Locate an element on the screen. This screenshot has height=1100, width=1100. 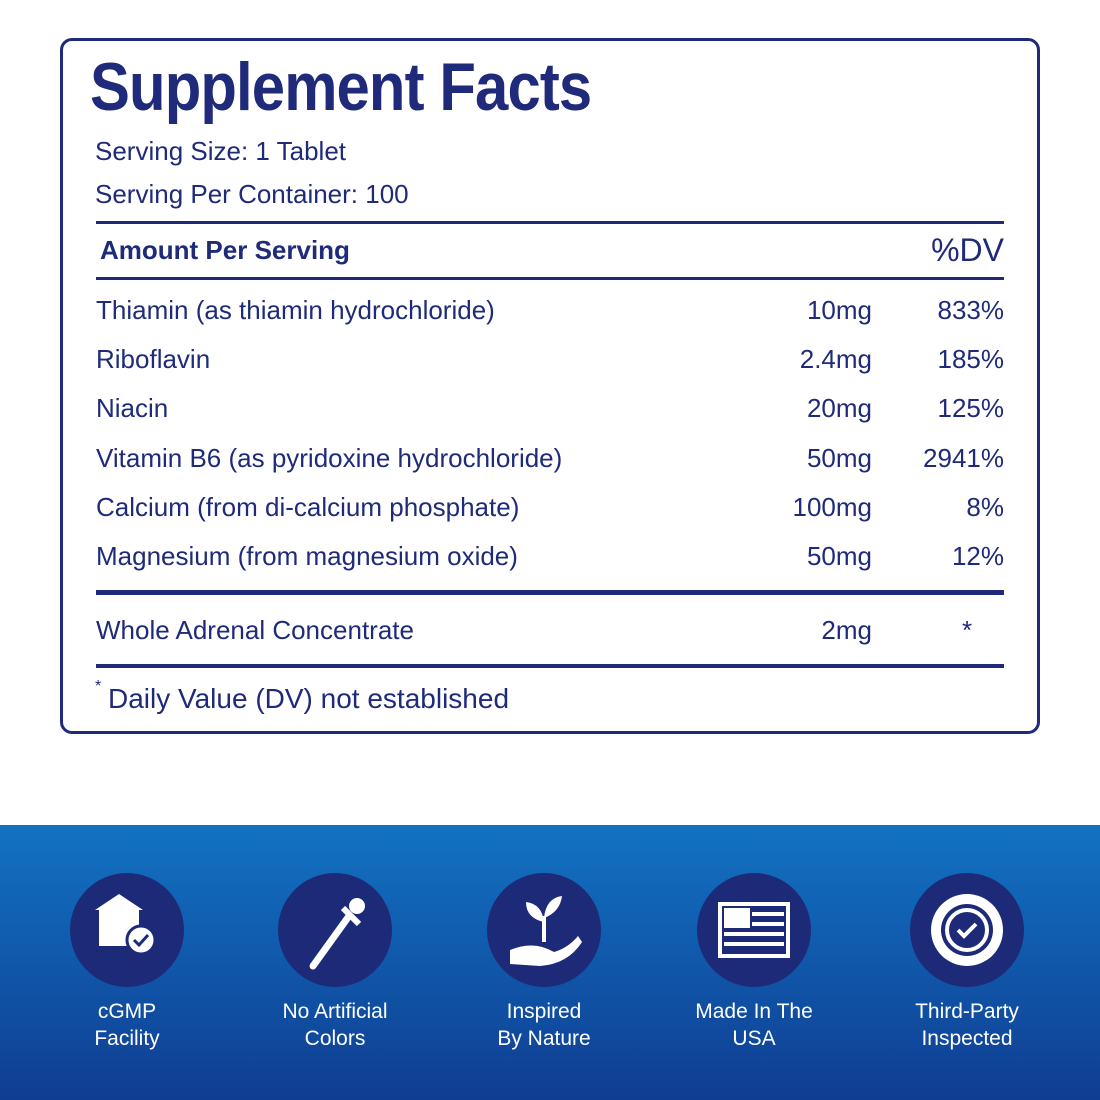
footnote: Daily Value (DV) not established is located at coordinates (309, 698).